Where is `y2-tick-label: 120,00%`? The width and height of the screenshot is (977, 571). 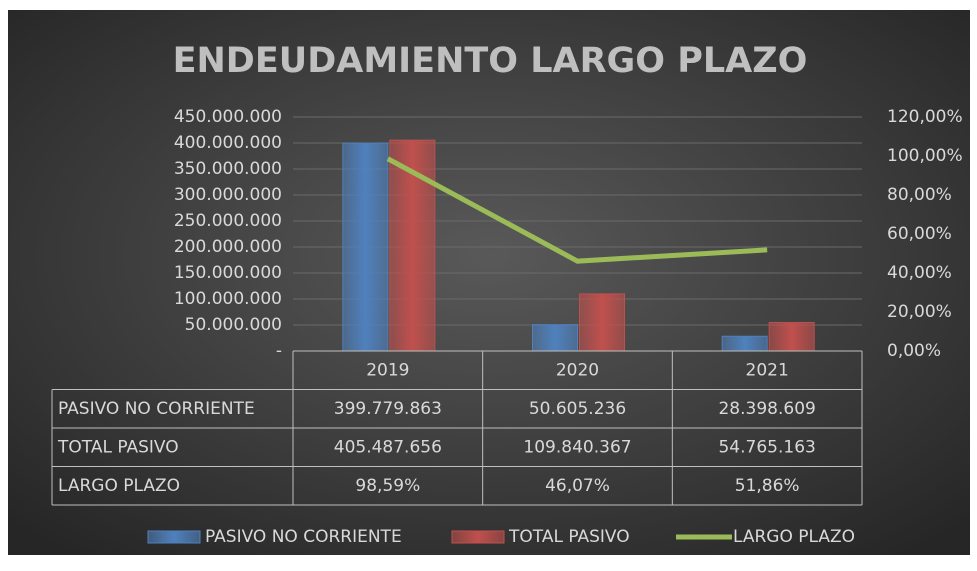
y2-tick-label: 120,00% is located at coordinates (925, 117).